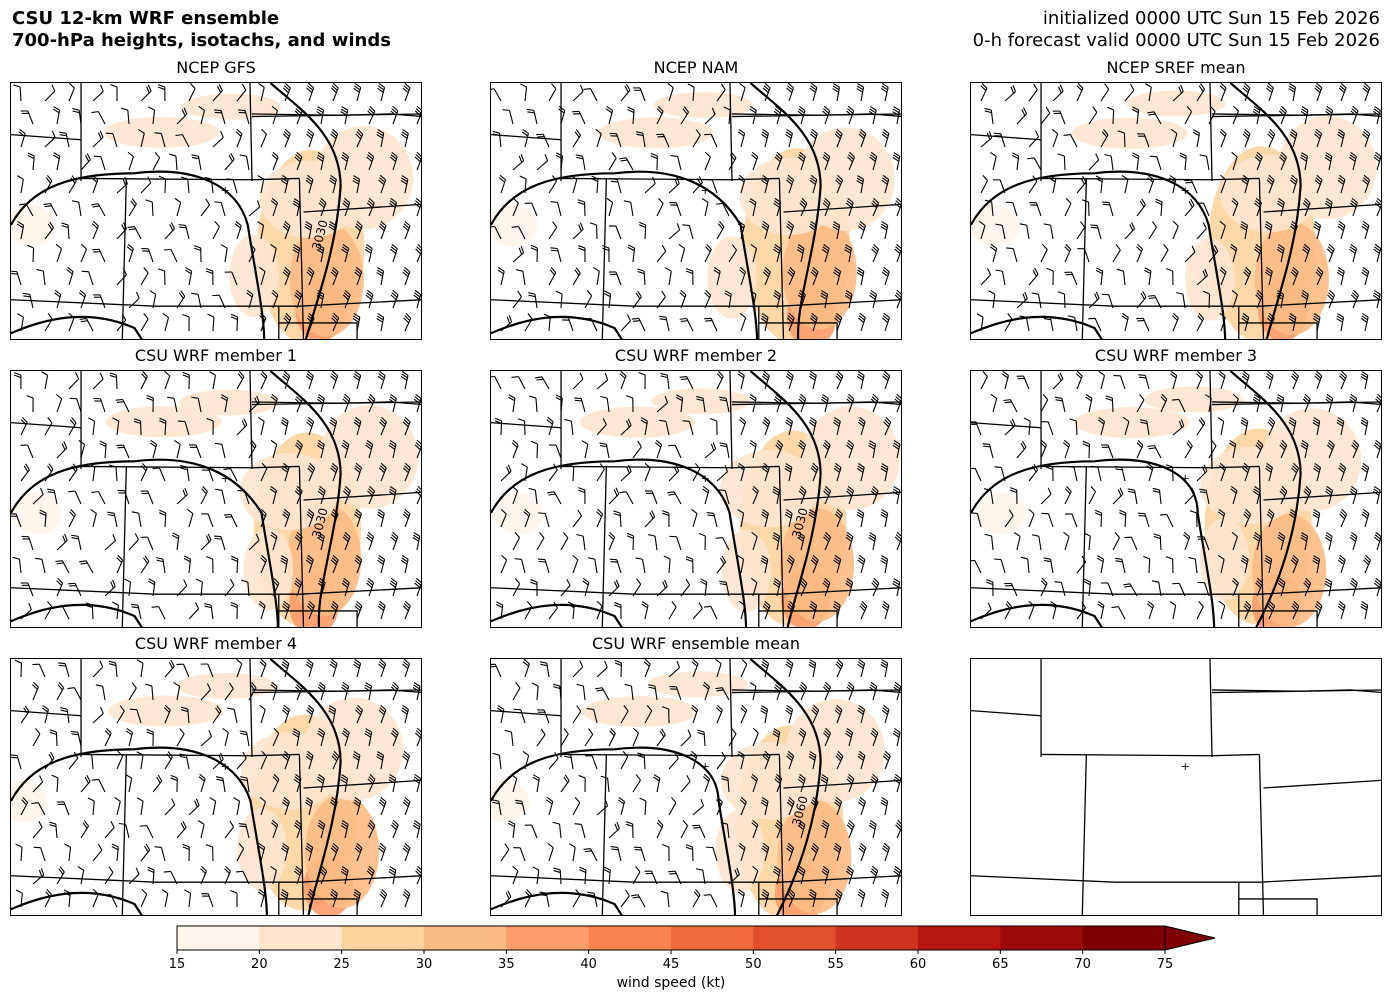 The height and width of the screenshot is (1001, 1392). I want to click on colorbar-extend-arrow, so click(1190, 938).